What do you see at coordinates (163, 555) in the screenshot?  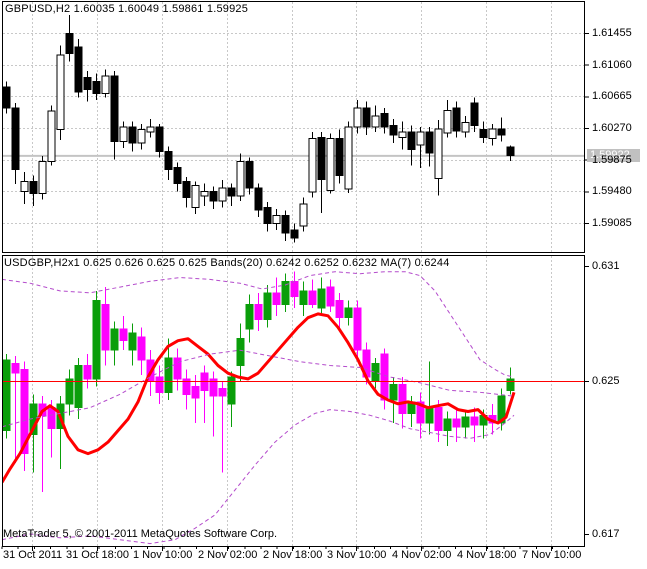 I see `time-axis-label: 1 Nov 10:00` at bounding box center [163, 555].